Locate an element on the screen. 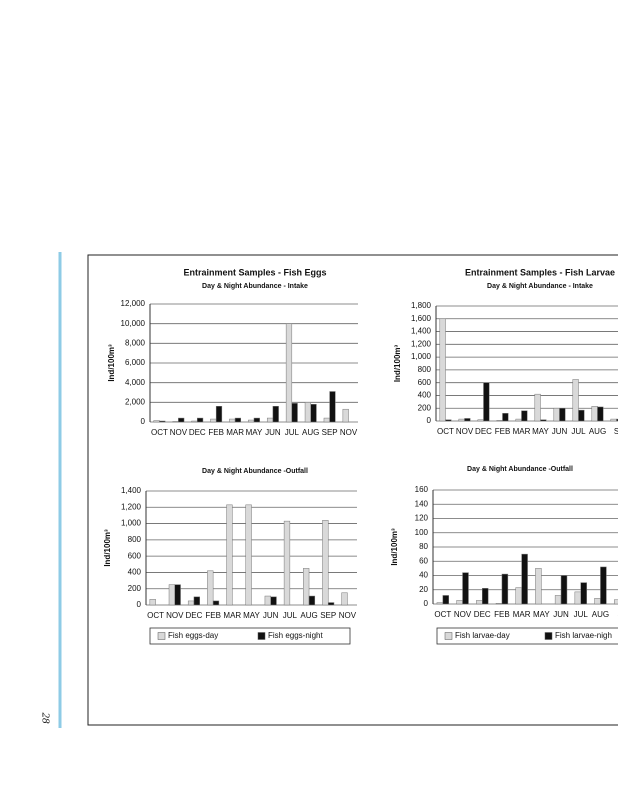 This screenshot has height=800, width=618. y-tick-label: 1,000 is located at coordinates (131, 523).